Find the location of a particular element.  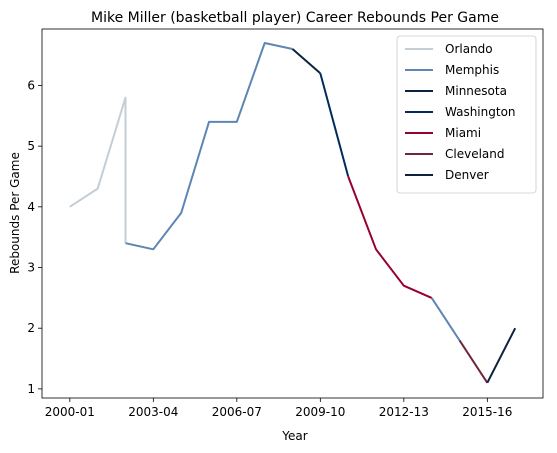

y-tick-label: 5 is located at coordinates (31, 146).